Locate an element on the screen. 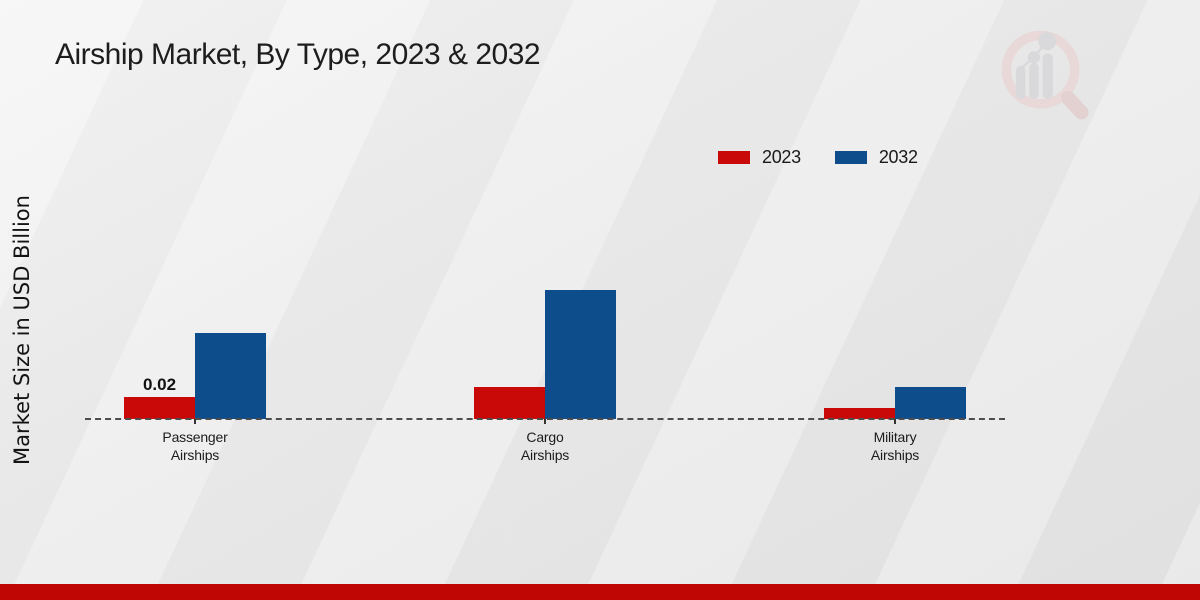  category-label-cargo-airships: Cargo Airships is located at coordinates (545, 446).